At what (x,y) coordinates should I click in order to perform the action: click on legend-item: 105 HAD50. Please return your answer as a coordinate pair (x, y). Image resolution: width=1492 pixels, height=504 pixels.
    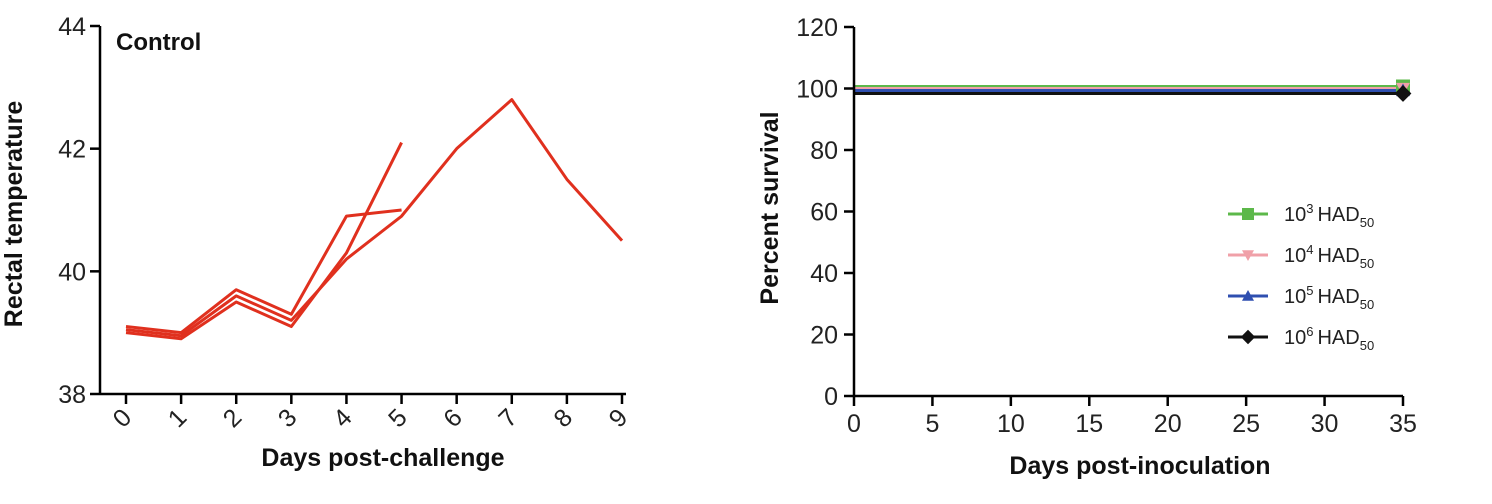
    Looking at the image, I should click on (1301, 297).